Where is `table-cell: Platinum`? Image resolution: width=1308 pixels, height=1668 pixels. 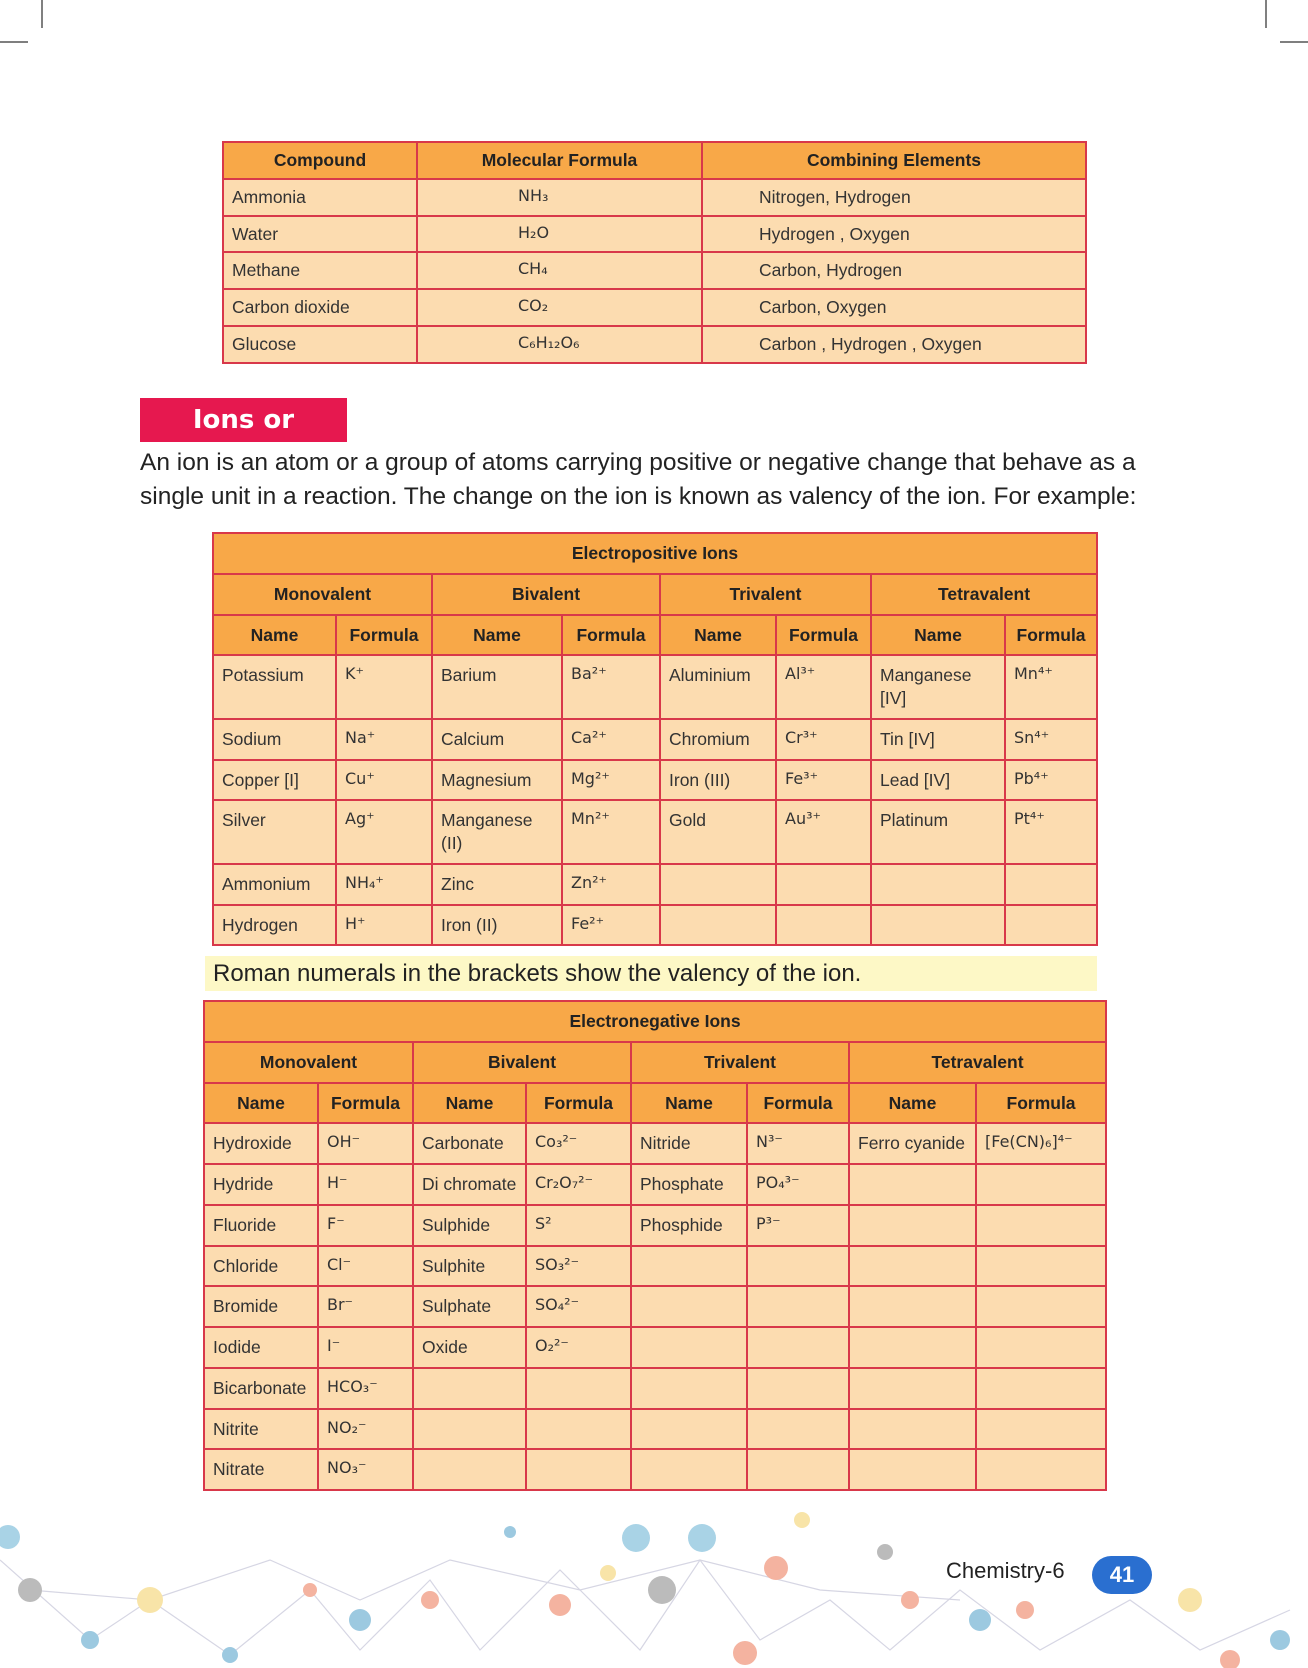
table-cell: Platinum is located at coordinates (938, 832).